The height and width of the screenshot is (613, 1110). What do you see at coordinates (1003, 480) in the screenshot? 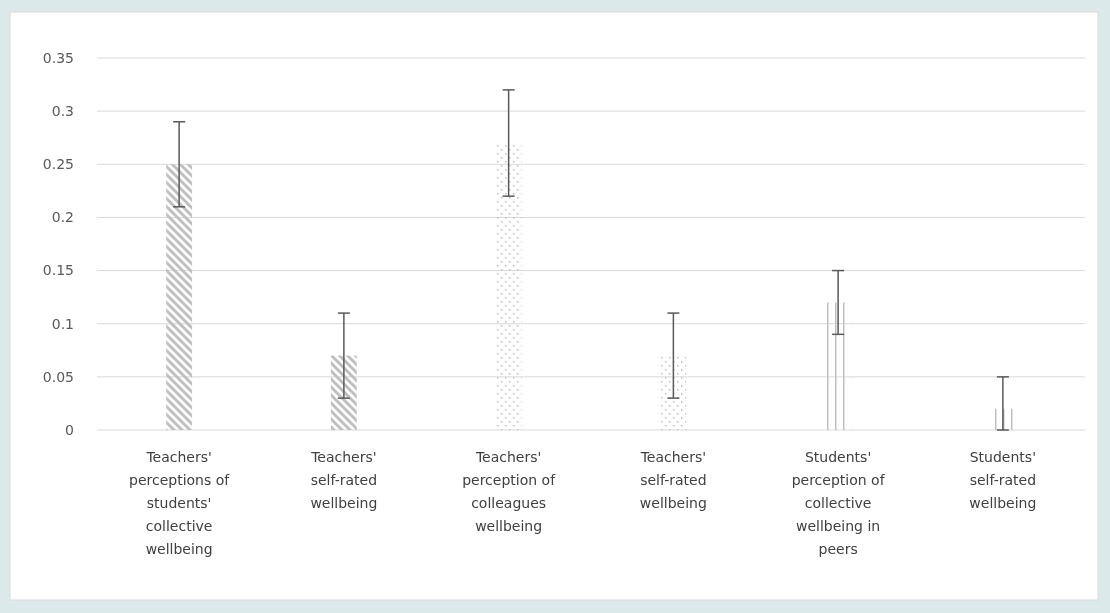
I see `x-tick-label: Students' self-rated wellbeing` at bounding box center [1003, 480].